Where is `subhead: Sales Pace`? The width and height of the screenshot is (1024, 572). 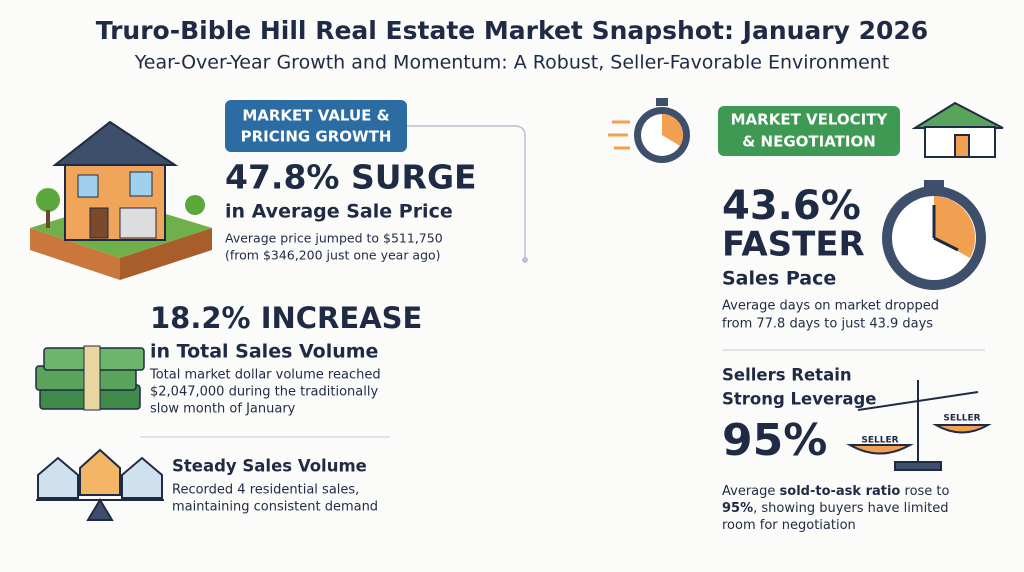
subhead: Sales Pace is located at coordinates (779, 279).